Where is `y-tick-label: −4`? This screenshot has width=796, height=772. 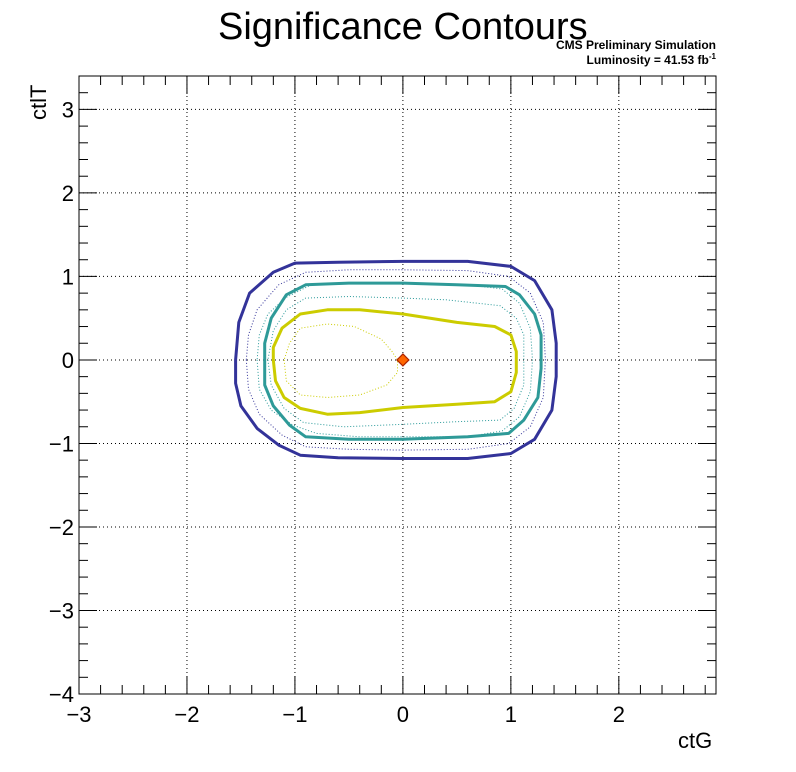 y-tick-label: −4 is located at coordinates (61, 694).